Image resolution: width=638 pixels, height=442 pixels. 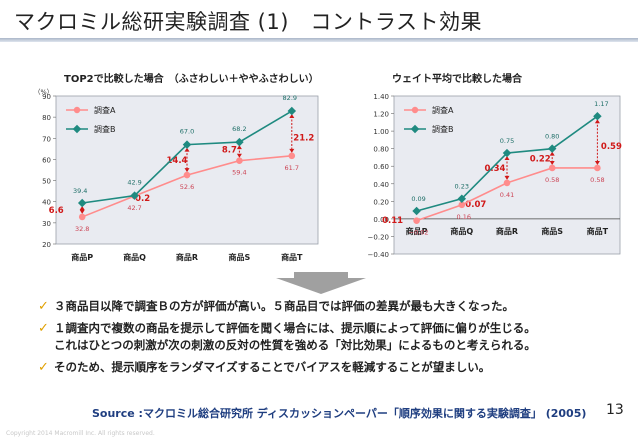 I want to click on y-tick-label: 0.00, so click(x=381, y=220).